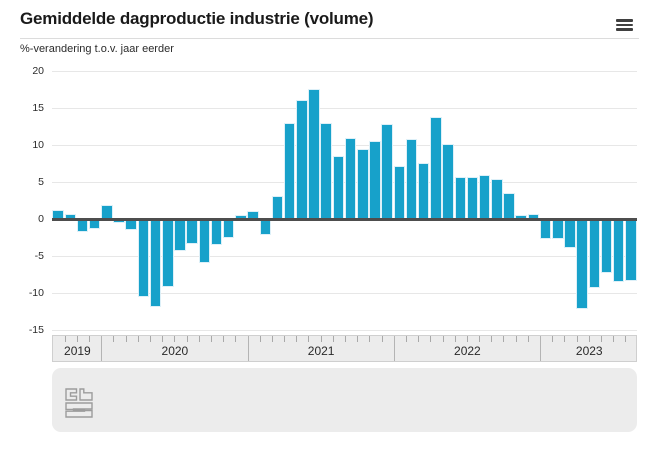 Image resolution: width=659 pixels, height=455 pixels. What do you see at coordinates (175, 351) in the screenshot?
I see `year-label: 2020` at bounding box center [175, 351].